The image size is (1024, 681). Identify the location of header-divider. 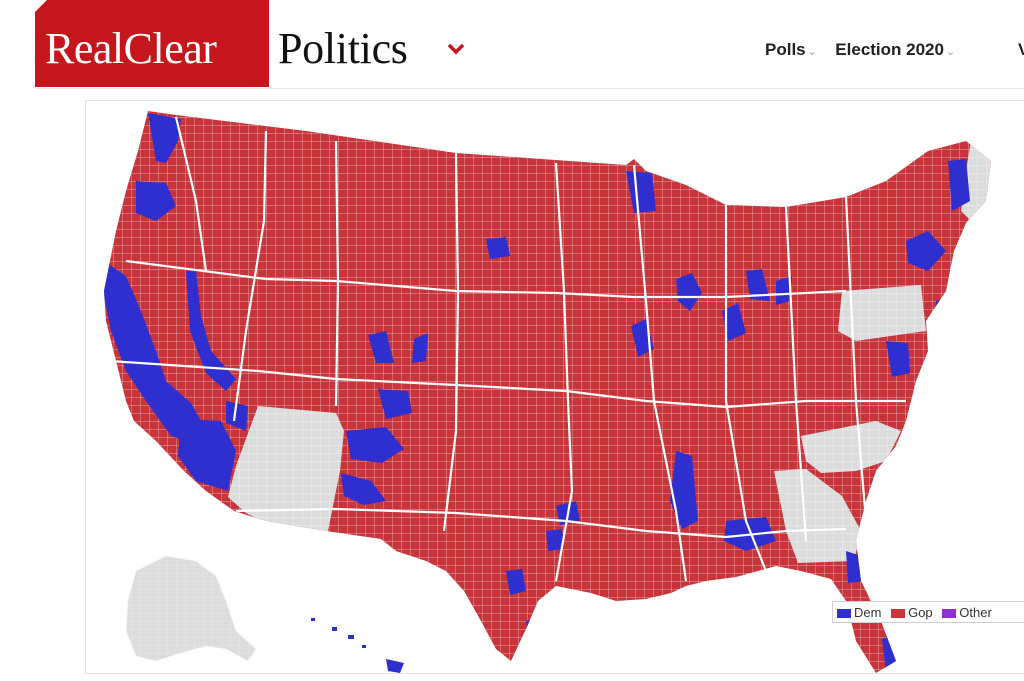
(529, 88).